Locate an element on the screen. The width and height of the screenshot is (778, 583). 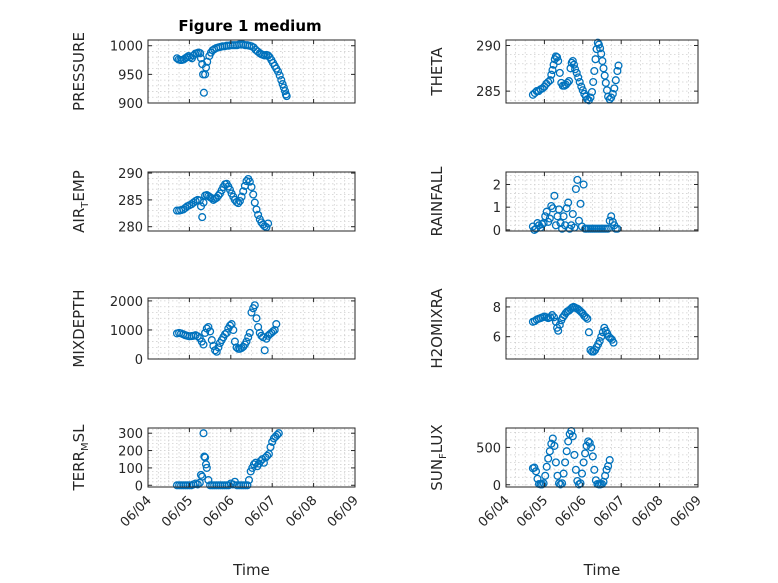
axis-4-ylabel: MIXDEPTH is located at coordinates (79, 328).